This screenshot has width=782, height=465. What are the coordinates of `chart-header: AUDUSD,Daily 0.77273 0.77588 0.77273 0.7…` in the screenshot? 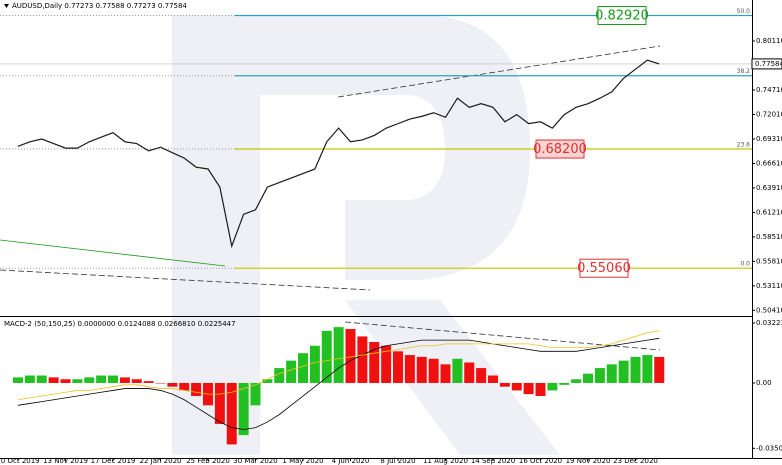 It's located at (99, 6).